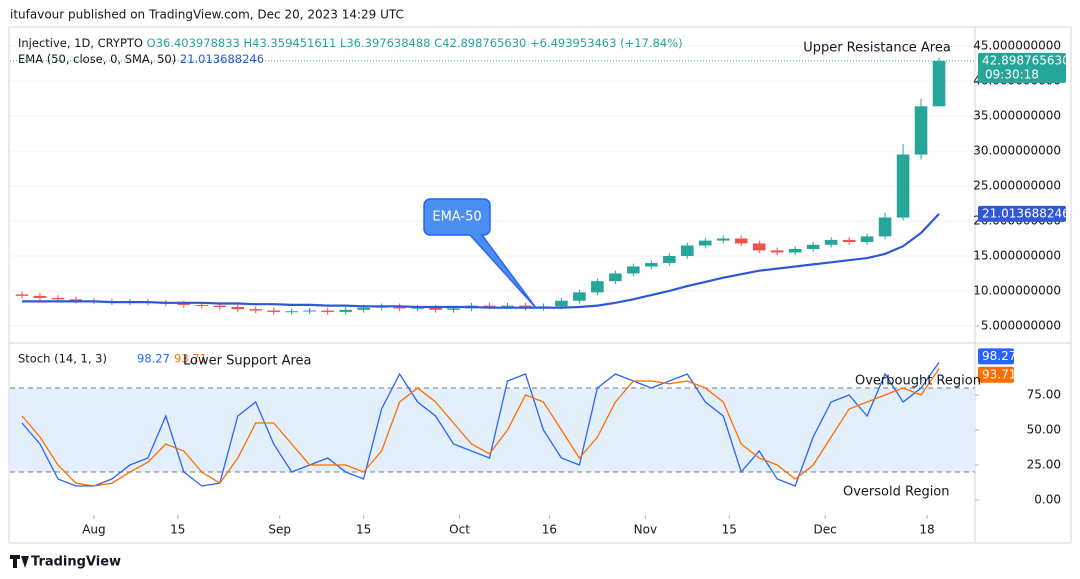  Describe the element at coordinates (1017, 46) in the screenshot. I see `y-tick-label: 45.000000000` at that location.